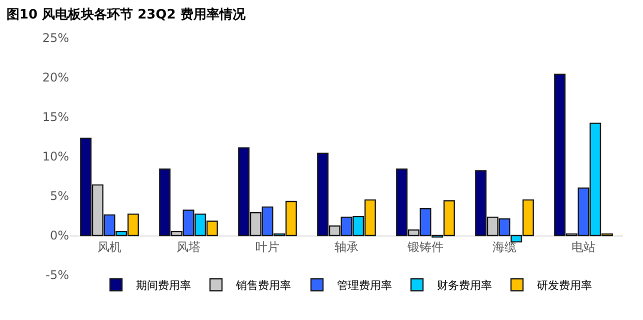  I want to click on y-tick-label: 25%, so click(55, 38).